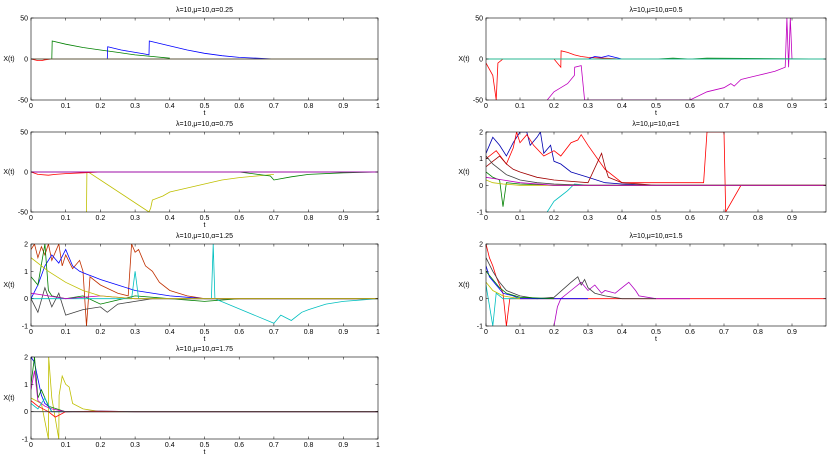 The width and height of the screenshot is (827, 460). What do you see at coordinates (204, 124) in the screenshot?
I see `chart-title: λ=10,μ=10,α=0.75` at bounding box center [204, 124].